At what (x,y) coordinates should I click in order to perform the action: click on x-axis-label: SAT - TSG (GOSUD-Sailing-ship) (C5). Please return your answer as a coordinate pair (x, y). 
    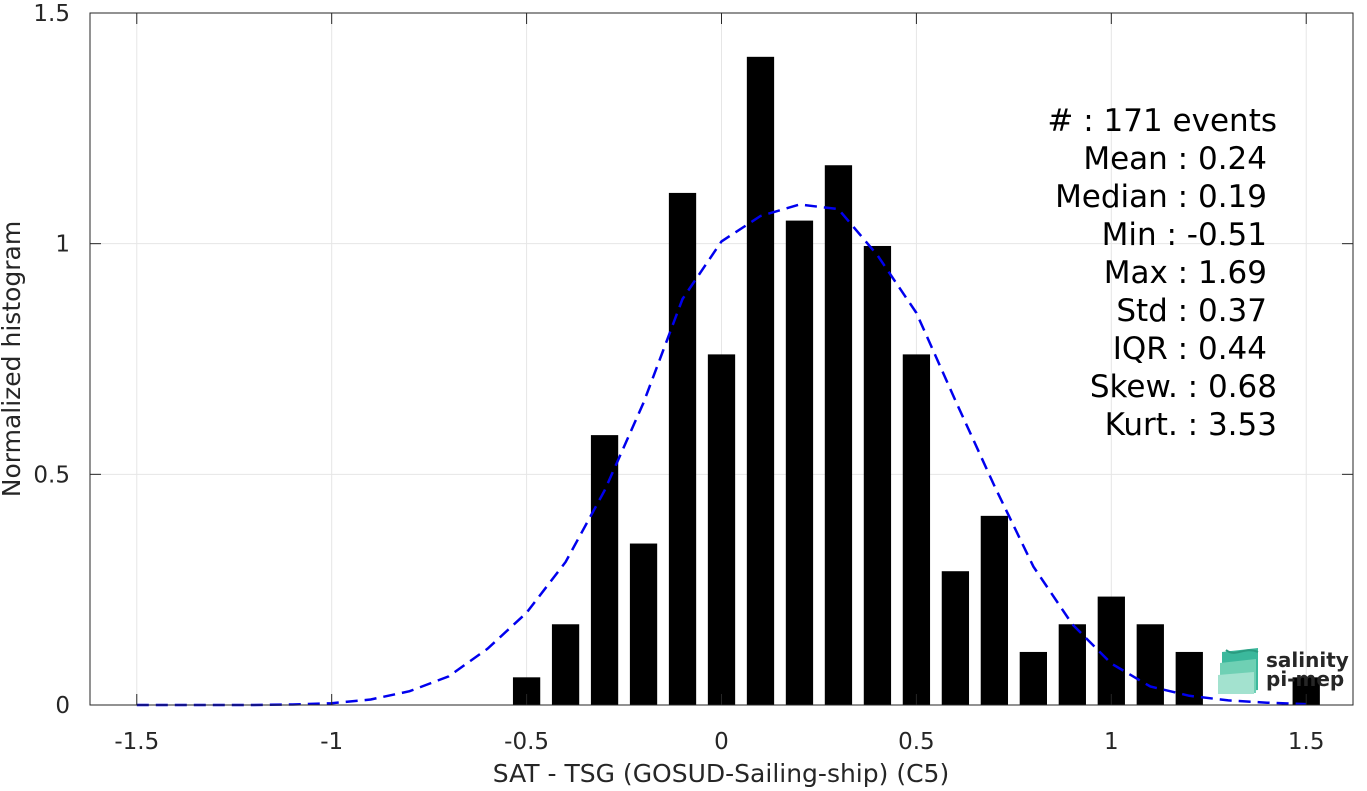
    Looking at the image, I should click on (721, 773).